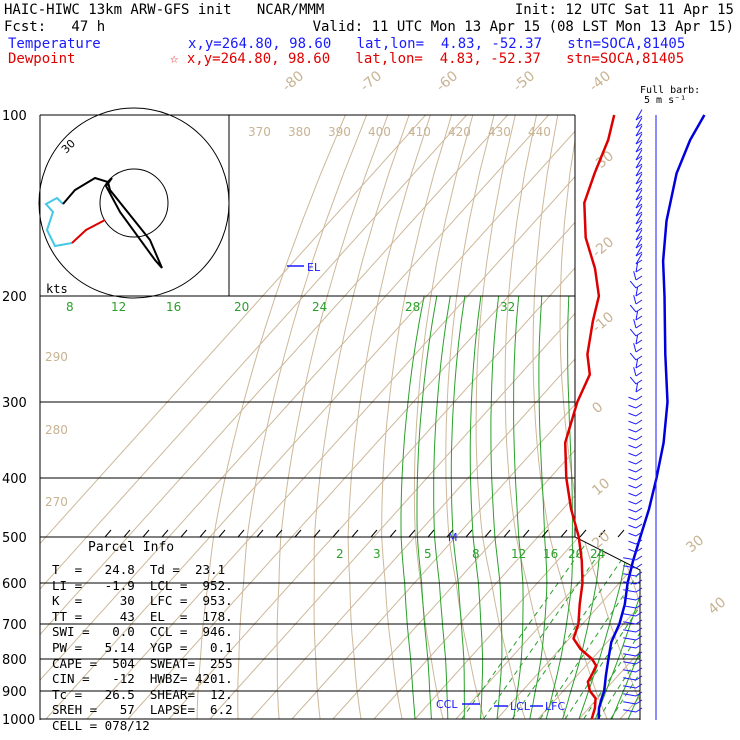 The height and width of the screenshot is (740, 740). What do you see at coordinates (58, 222) in the screenshot?
I see `hodograph-trace-low` at bounding box center [58, 222].